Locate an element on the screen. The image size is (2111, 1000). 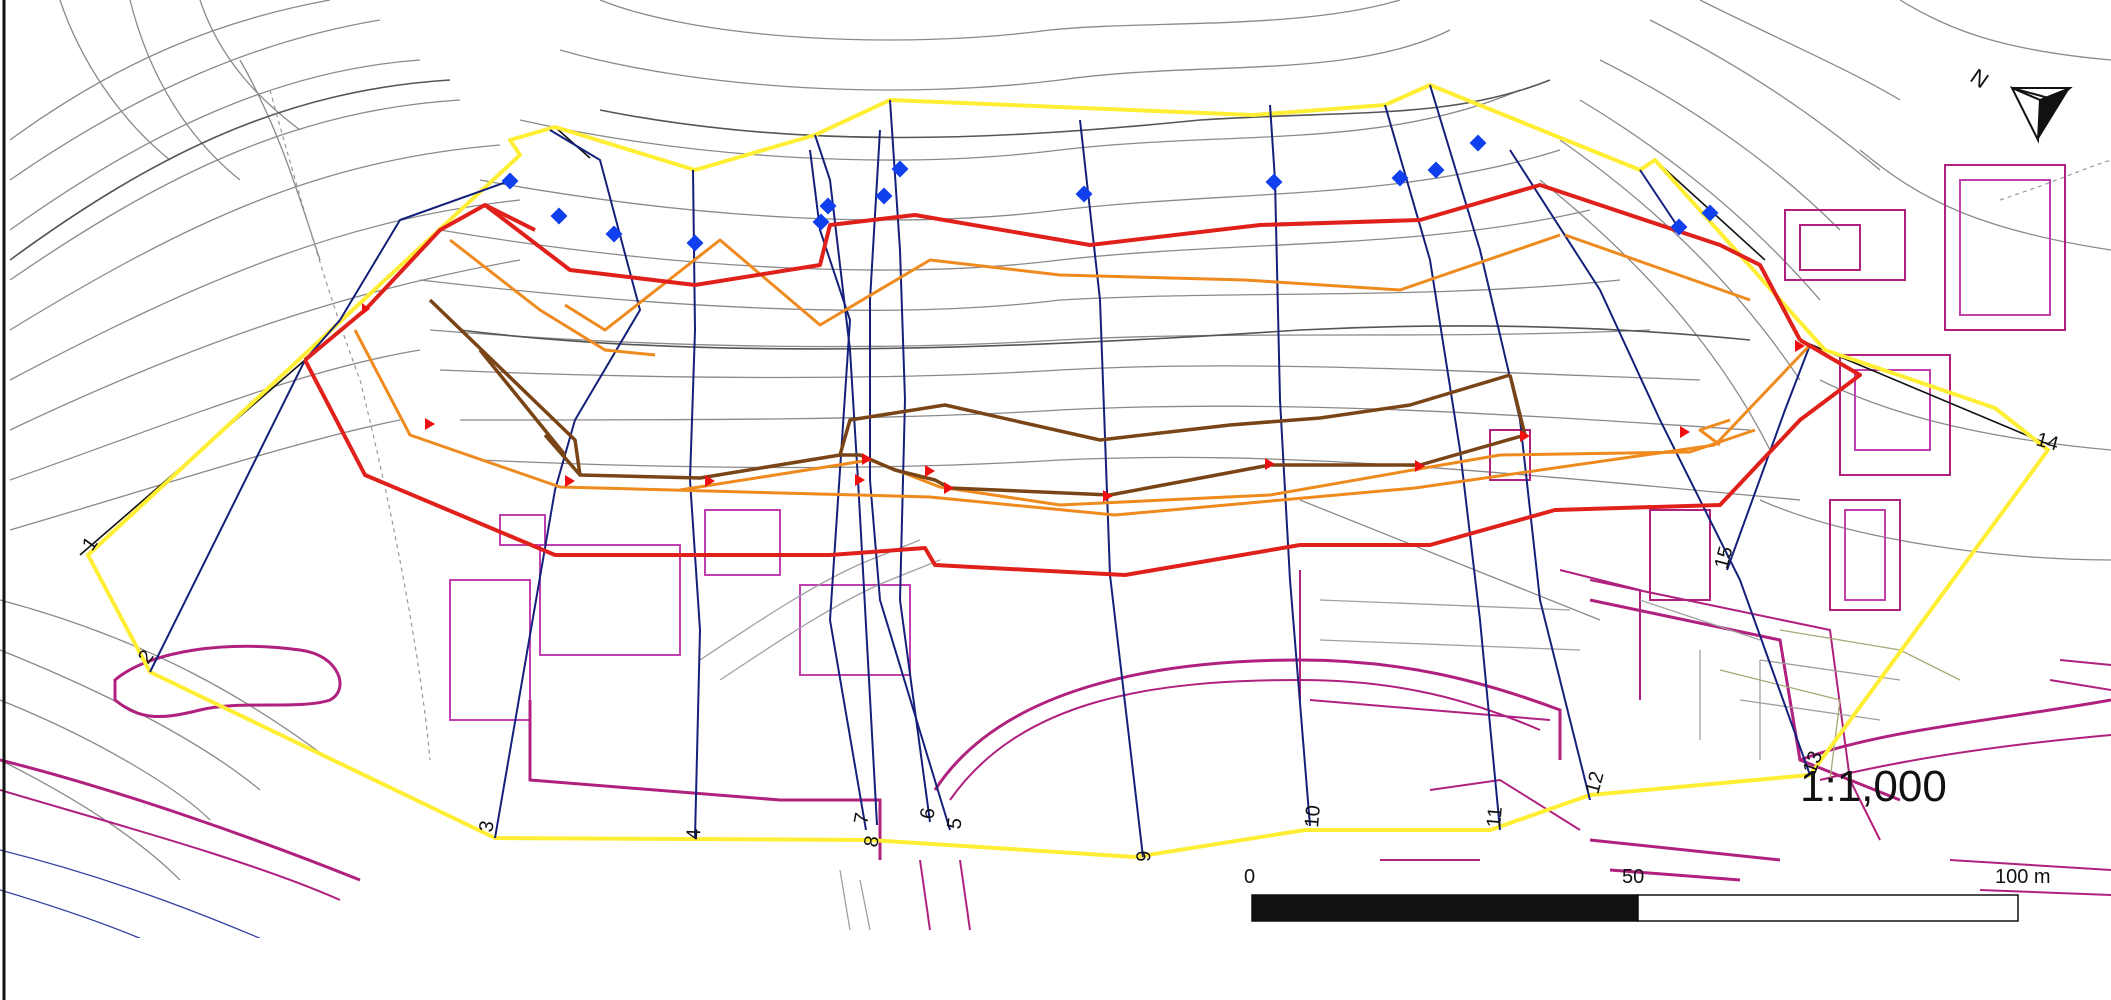
section-label-10: 10 is located at coordinates (1313, 816).